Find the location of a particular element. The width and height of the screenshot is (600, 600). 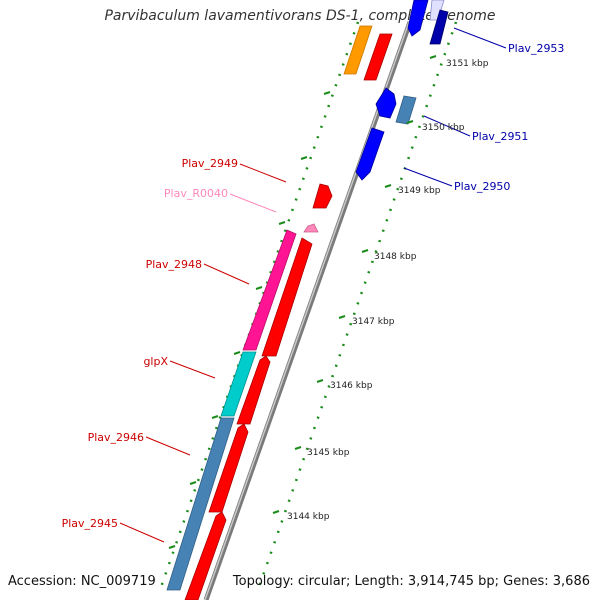

kbp-label: 3145 kbp is located at coordinates (328, 453).